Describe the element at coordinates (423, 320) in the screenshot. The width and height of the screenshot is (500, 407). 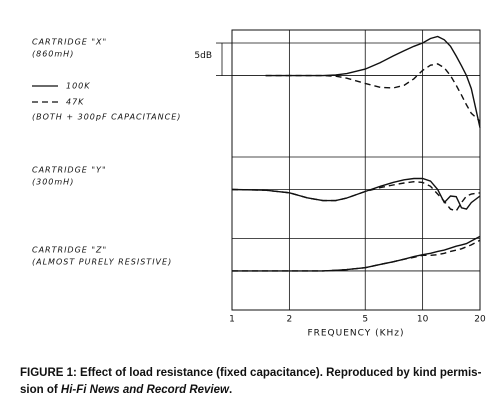
I see `x-tick-label: 10` at that location.